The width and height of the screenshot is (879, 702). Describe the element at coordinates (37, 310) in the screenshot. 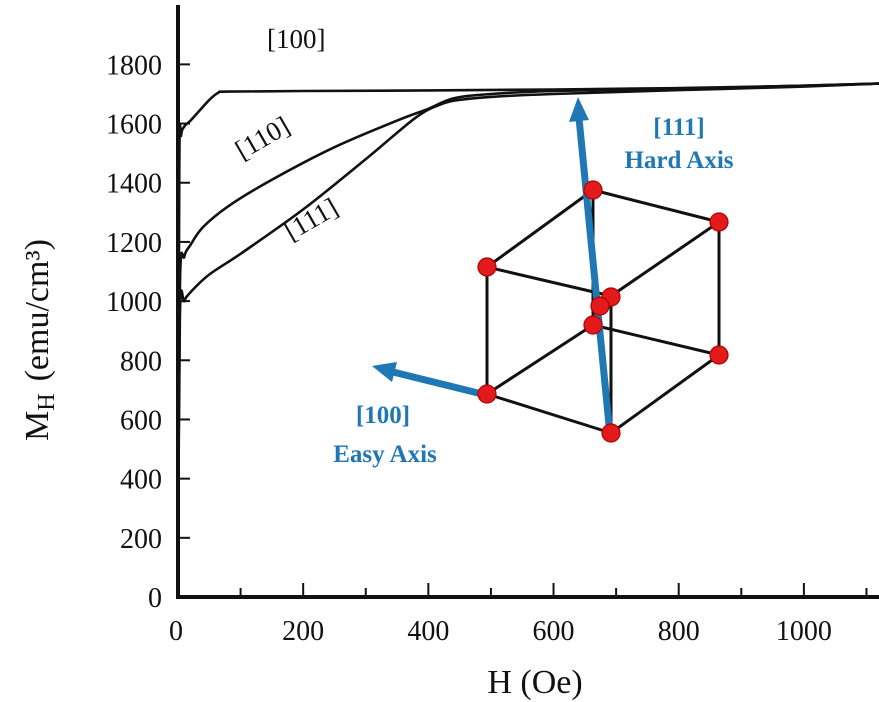

I see `y-axis-title-unit: (emu/cm³)` at that location.